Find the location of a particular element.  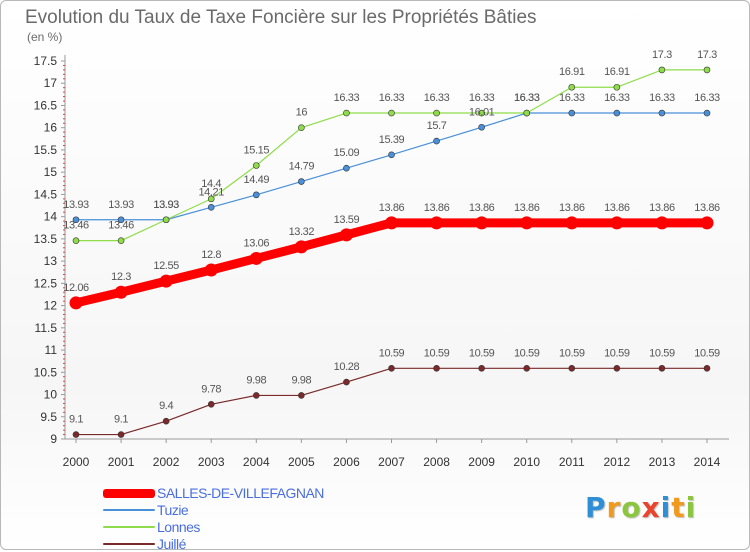

y-tick-label: 12.5 is located at coordinates (46, 283).